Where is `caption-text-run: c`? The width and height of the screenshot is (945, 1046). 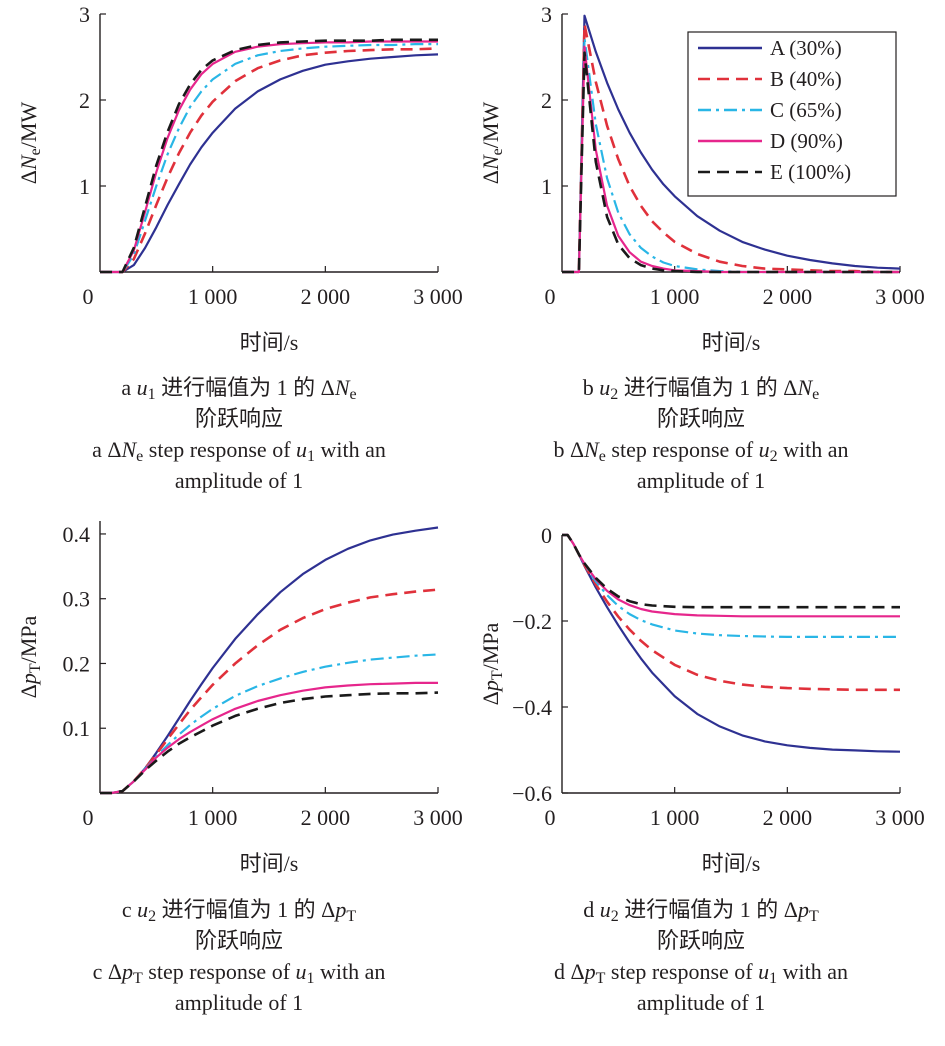
caption-text-run: c is located at coordinates (129, 909).